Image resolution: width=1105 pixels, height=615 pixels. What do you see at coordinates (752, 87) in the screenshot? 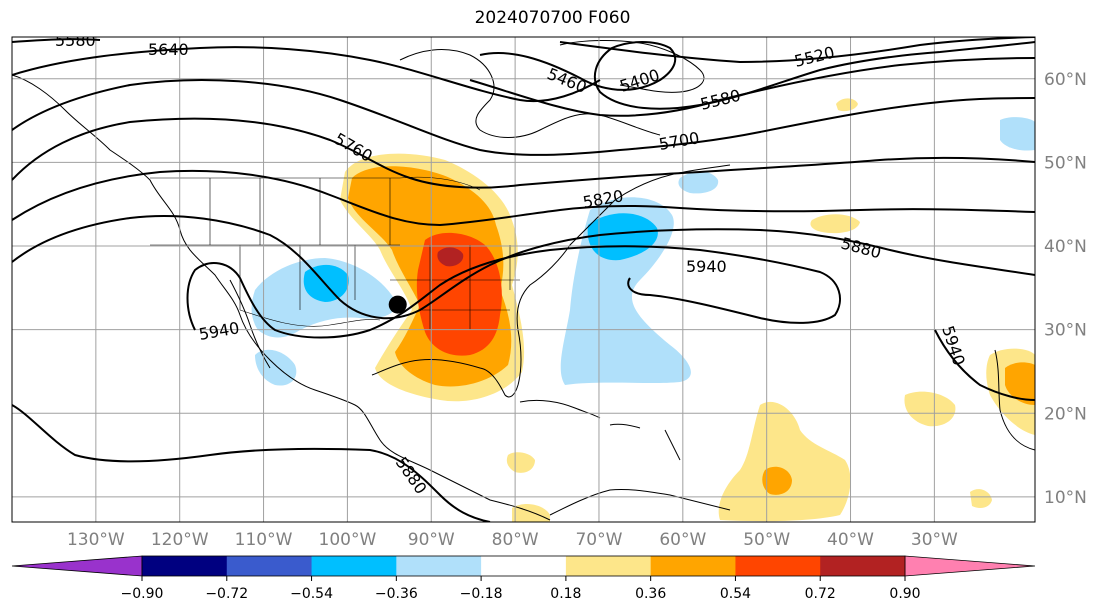
I see `contour-5580-north` at bounding box center [752, 87].